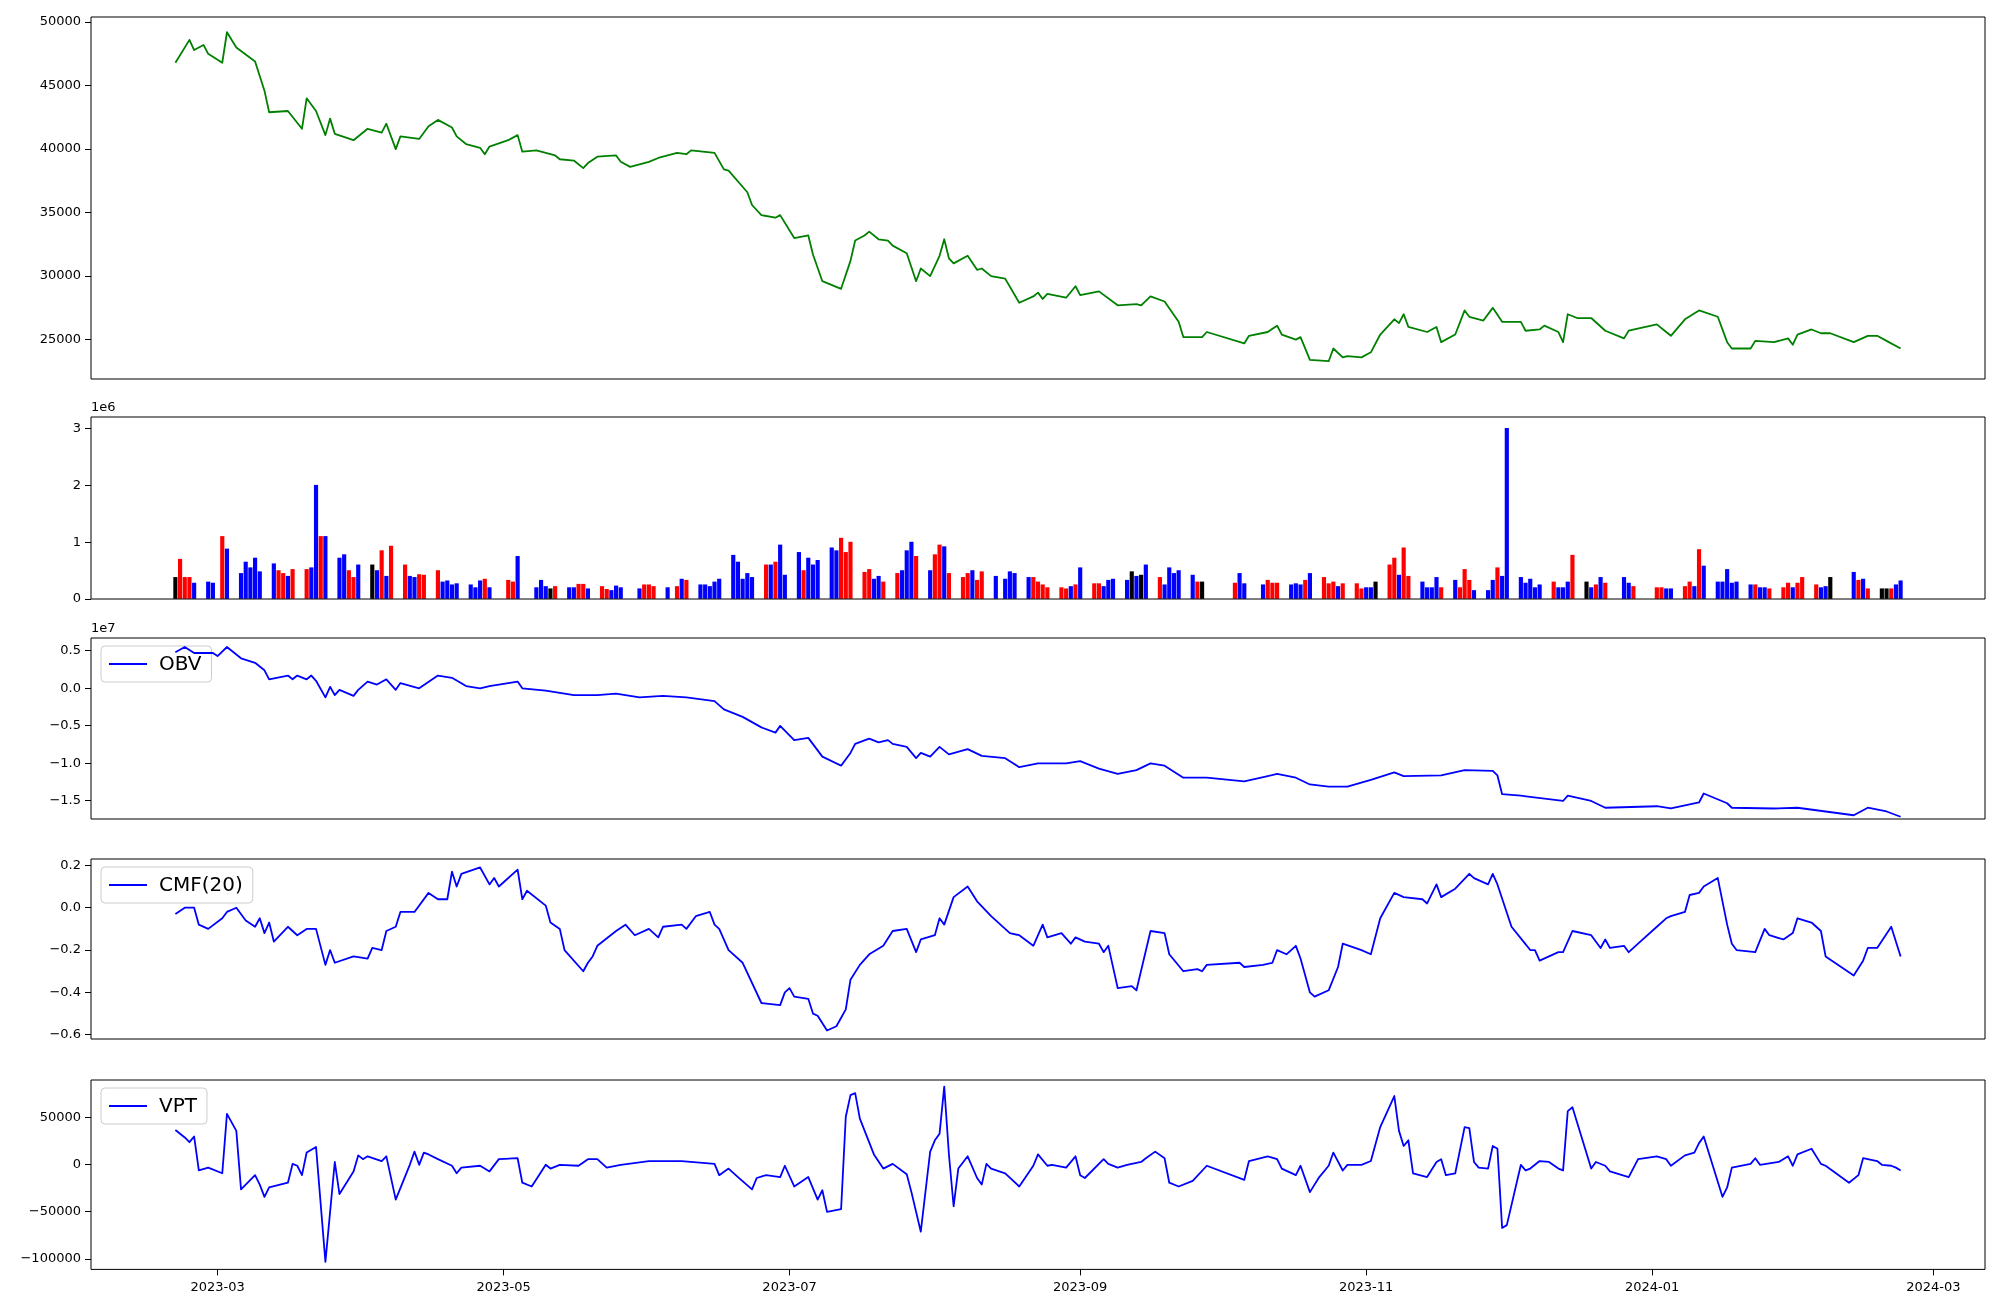  What do you see at coordinates (76, 484) in the screenshot?
I see `y-tick-label: 2` at bounding box center [76, 484].